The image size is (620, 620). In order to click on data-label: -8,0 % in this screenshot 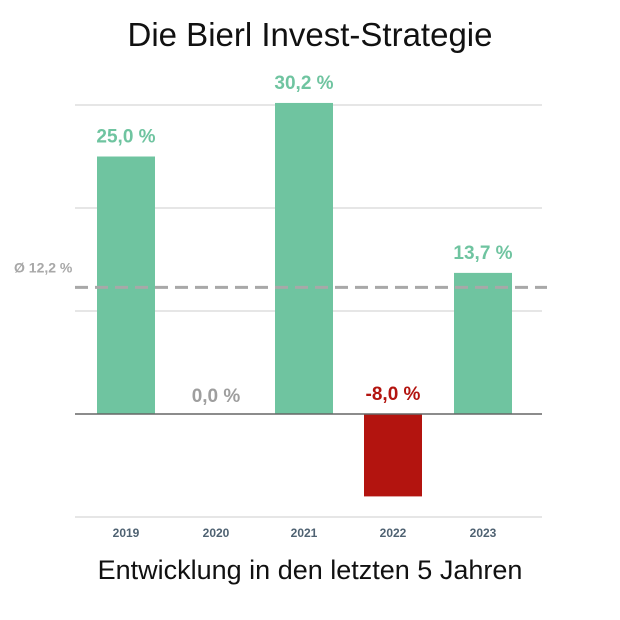, I will do `click(393, 394)`.